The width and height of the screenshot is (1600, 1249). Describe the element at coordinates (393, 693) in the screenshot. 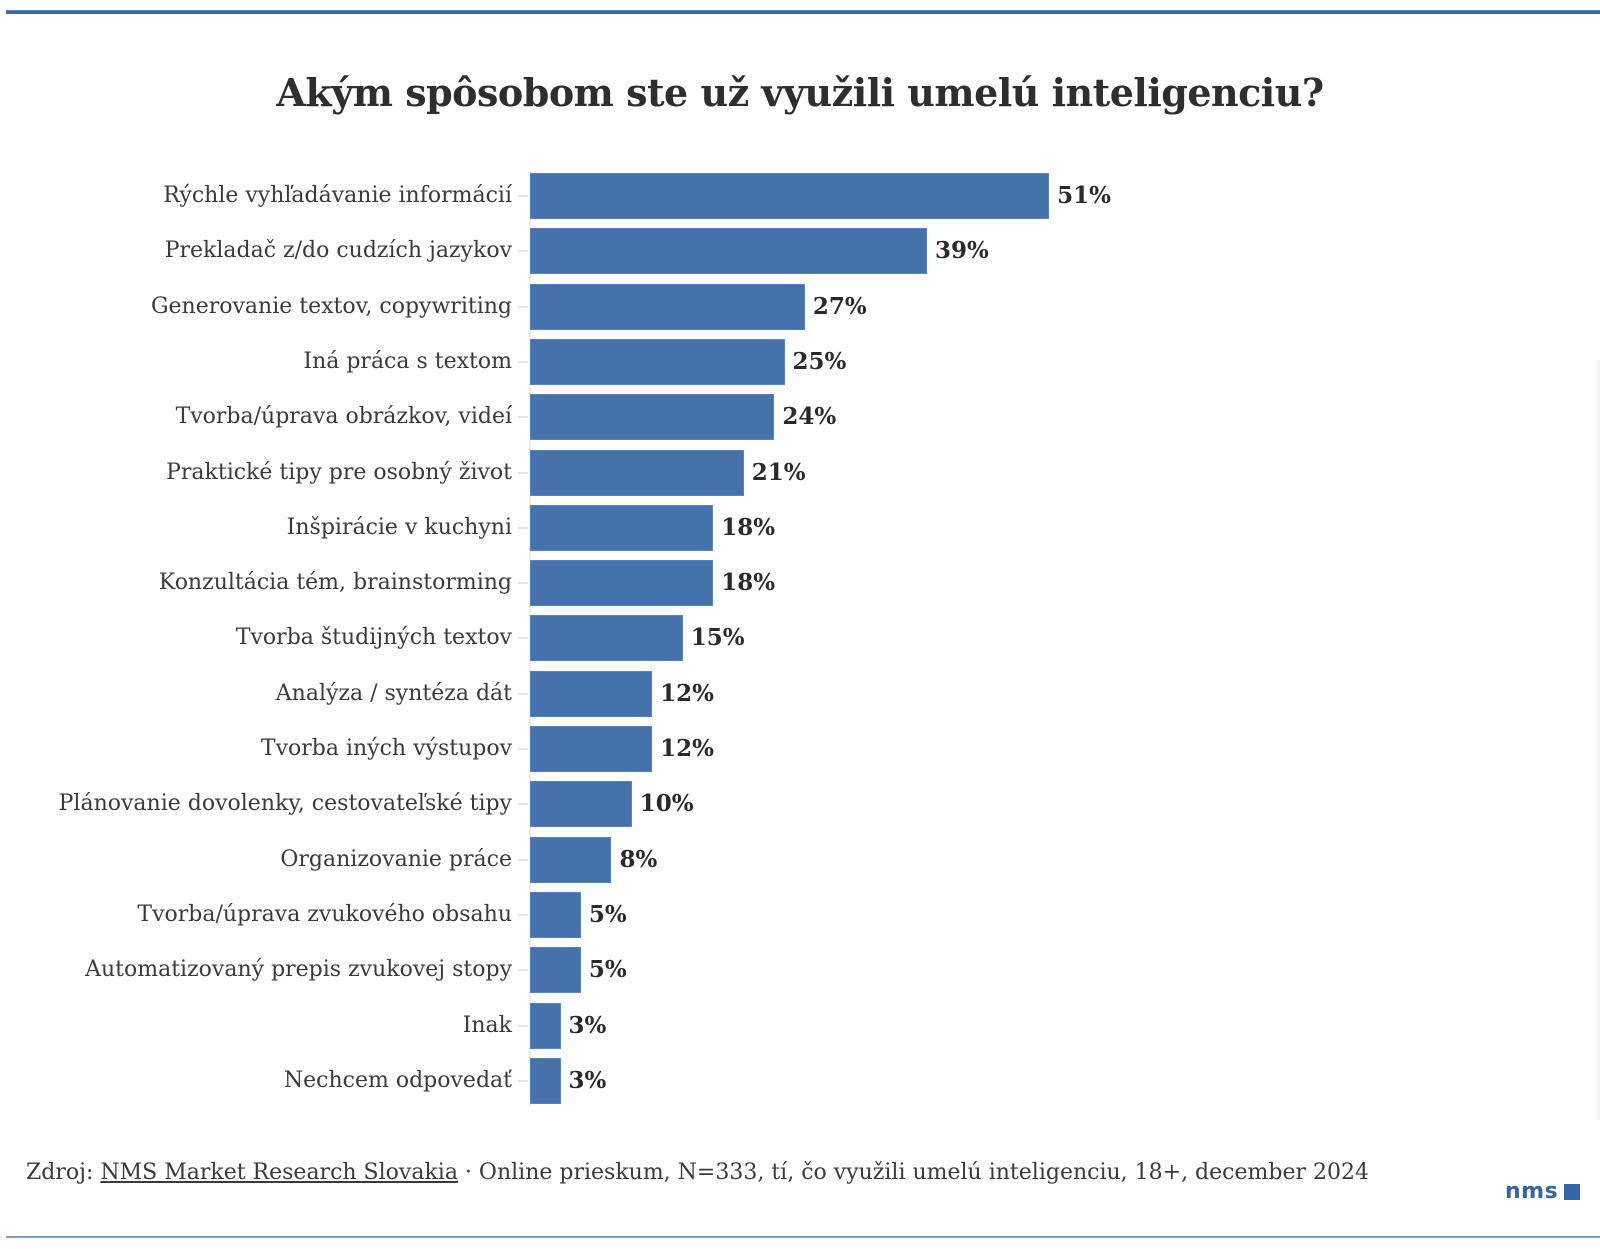

I see `category-label: Analýza / syntéza dát` at that location.